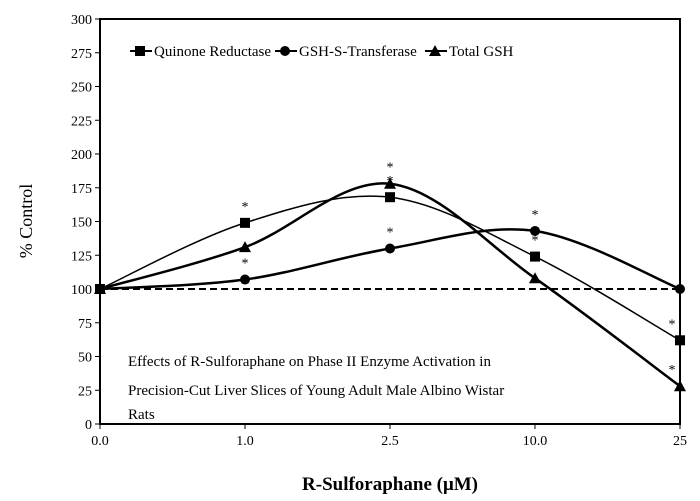  I want to click on y-tick-label: 150, so click(81, 223).